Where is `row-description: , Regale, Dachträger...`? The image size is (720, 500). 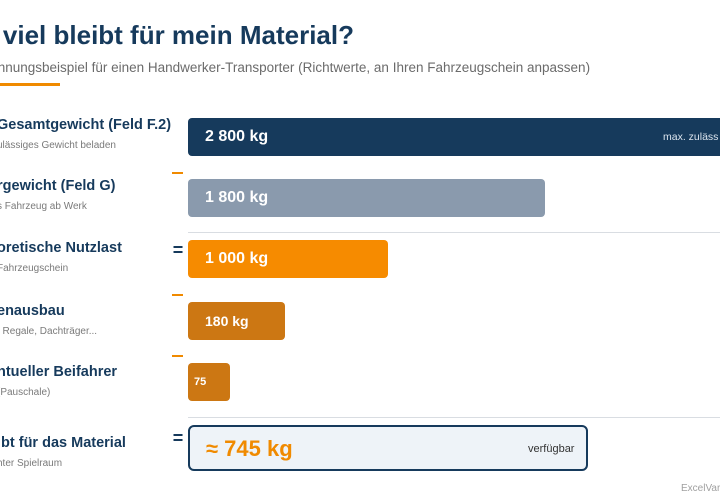
row-description: , Regale, Dachträger... is located at coordinates (49, 331).